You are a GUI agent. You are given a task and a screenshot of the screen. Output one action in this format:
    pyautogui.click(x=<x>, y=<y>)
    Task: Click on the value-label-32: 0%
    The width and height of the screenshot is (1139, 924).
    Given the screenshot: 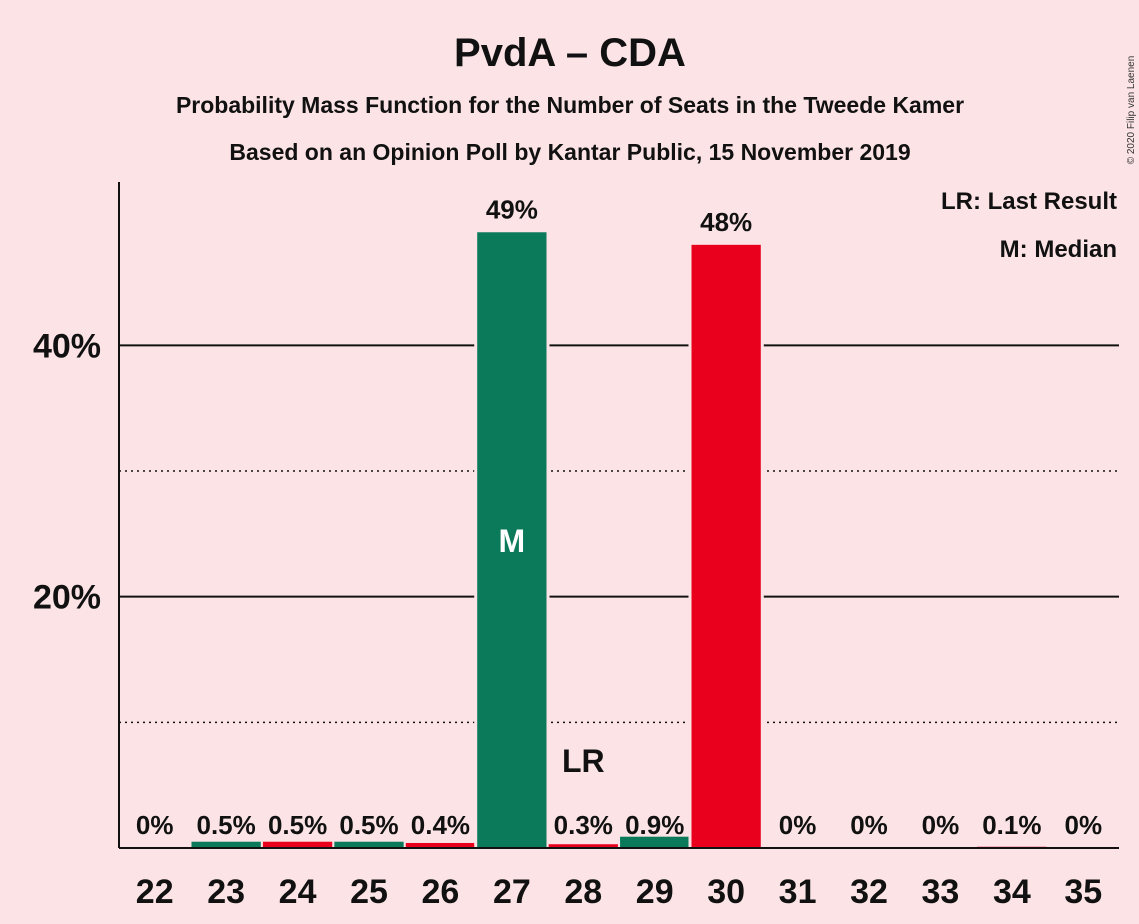 What is the action you would take?
    pyautogui.click(x=869, y=825)
    